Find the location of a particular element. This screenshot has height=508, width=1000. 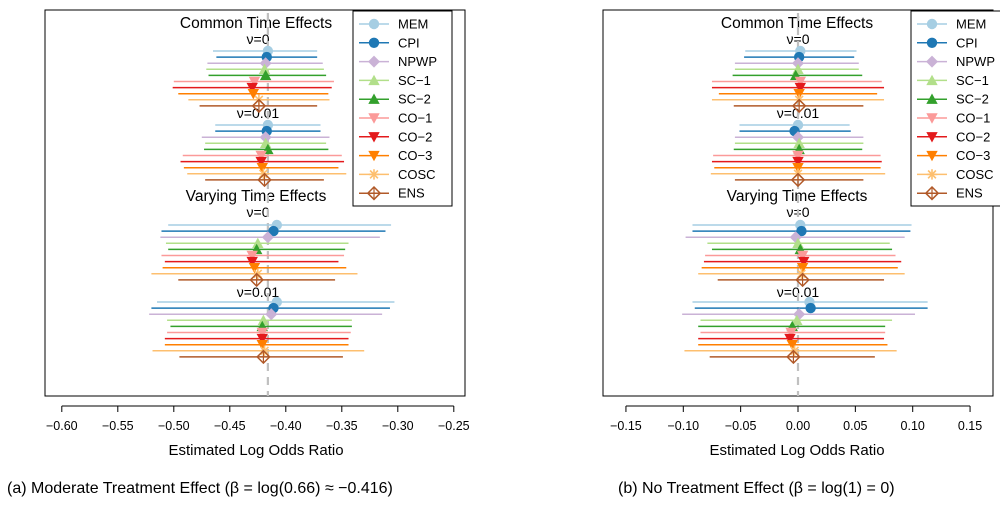

legend-label: SC−2 is located at coordinates (414, 99).